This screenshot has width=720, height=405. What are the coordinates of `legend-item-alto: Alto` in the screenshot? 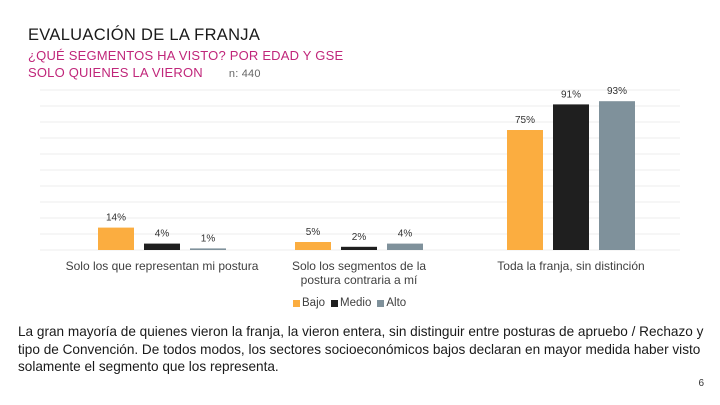 It's located at (391, 303).